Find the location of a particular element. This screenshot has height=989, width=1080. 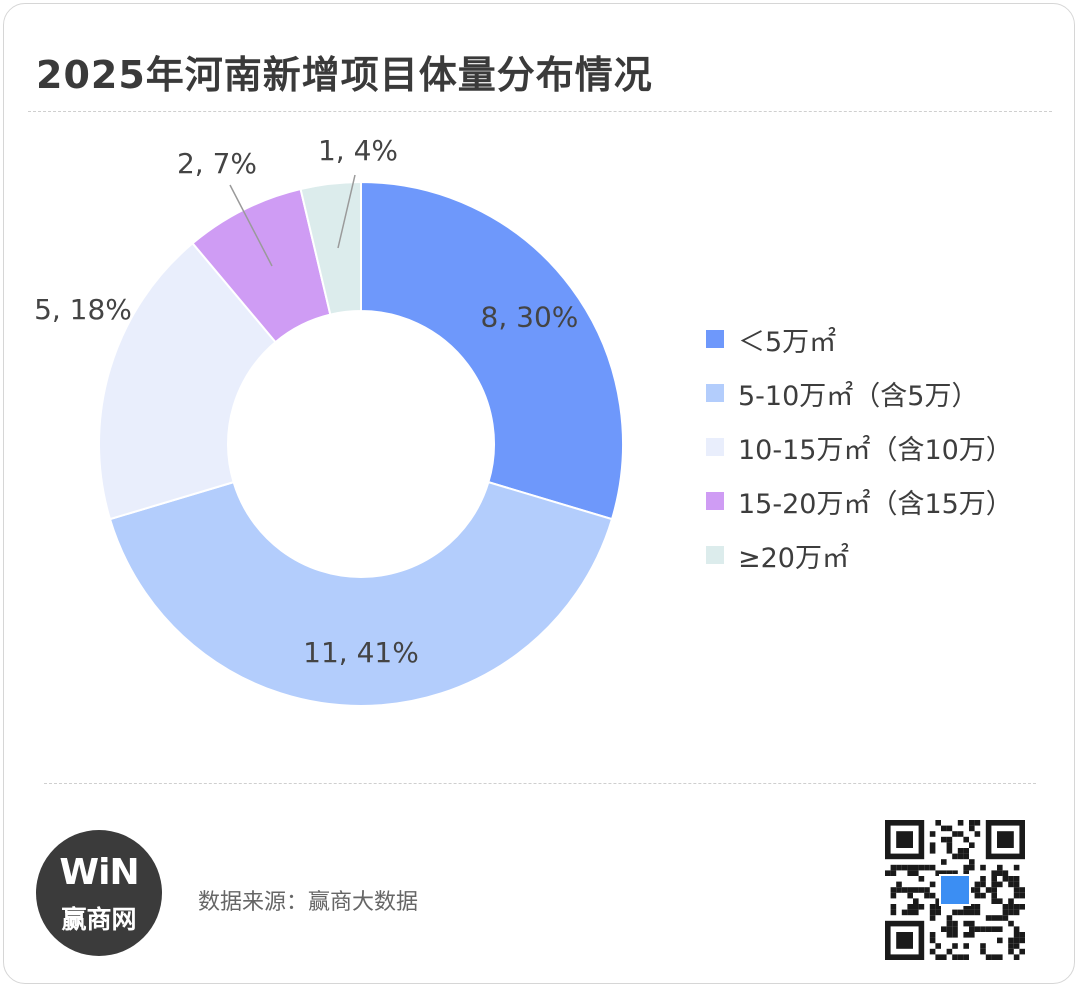

data-source: 数据来源：赢商大数据 is located at coordinates (308, 902).